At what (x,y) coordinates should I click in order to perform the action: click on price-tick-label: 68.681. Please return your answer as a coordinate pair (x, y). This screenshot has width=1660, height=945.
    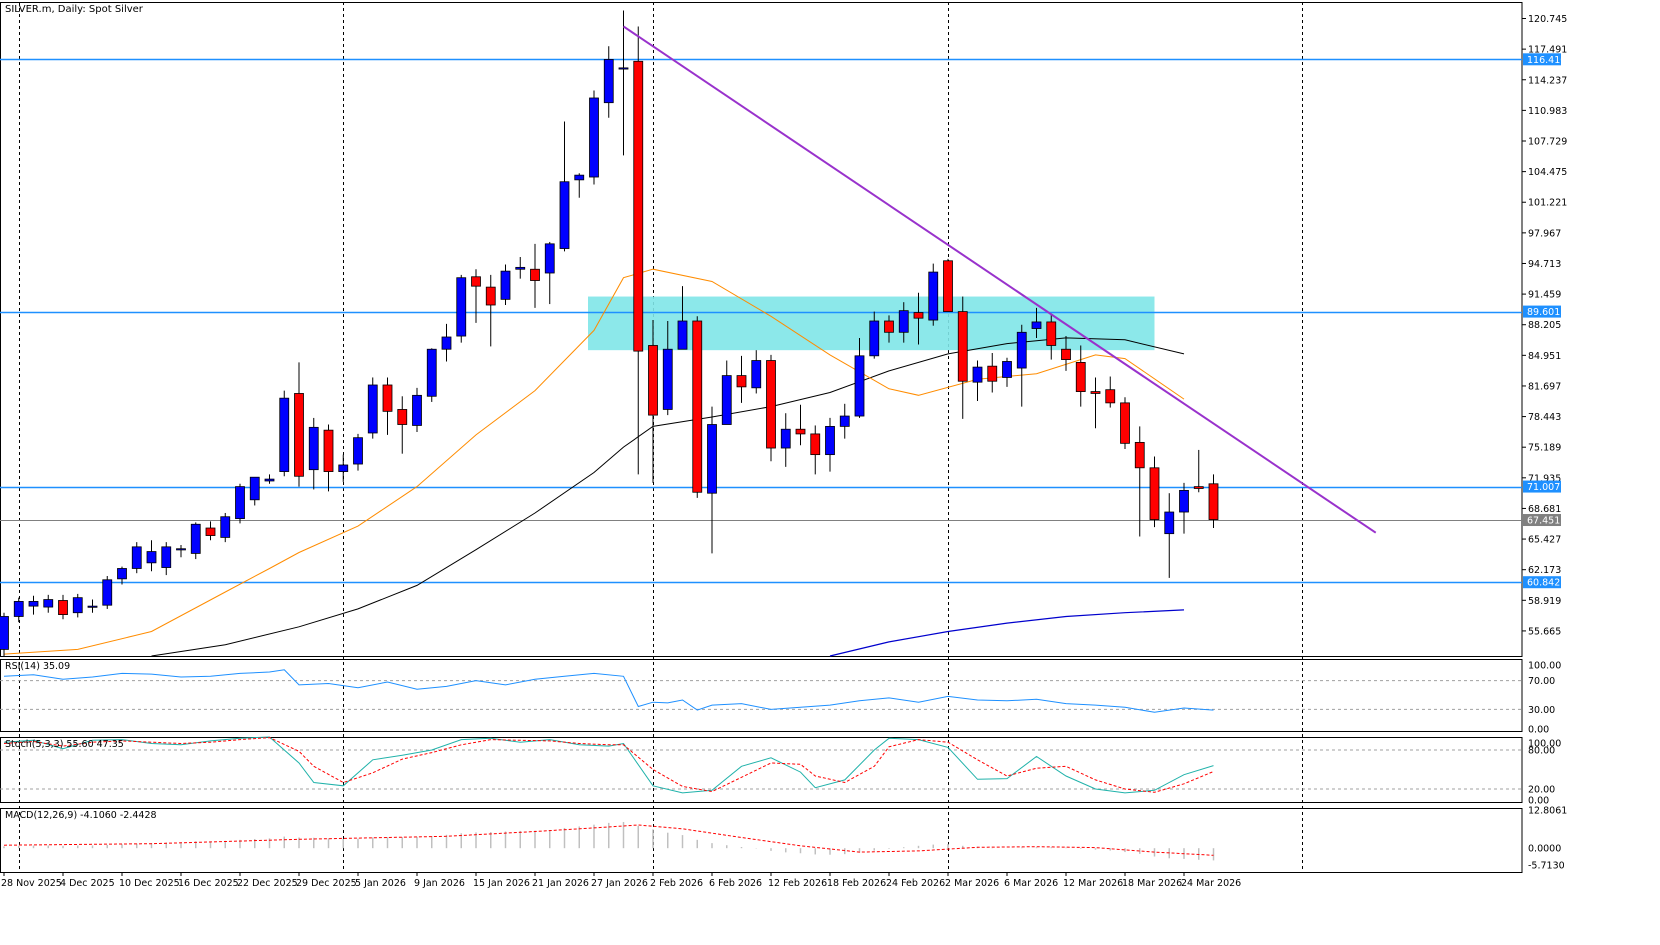
    Looking at the image, I should click on (1544, 509).